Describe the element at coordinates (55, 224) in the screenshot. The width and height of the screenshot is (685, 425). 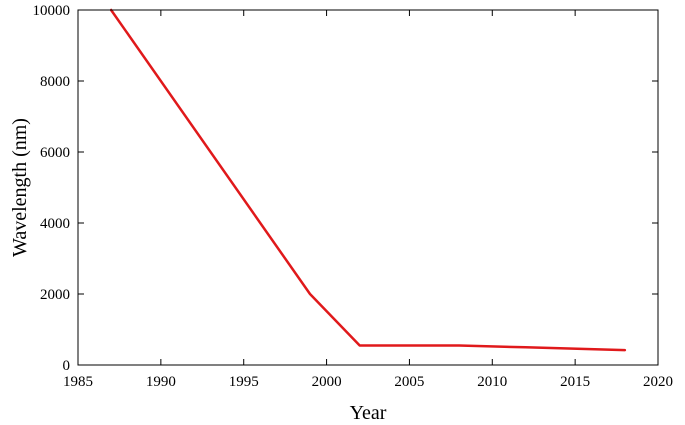
I see `y-tick-label: 4000` at that location.